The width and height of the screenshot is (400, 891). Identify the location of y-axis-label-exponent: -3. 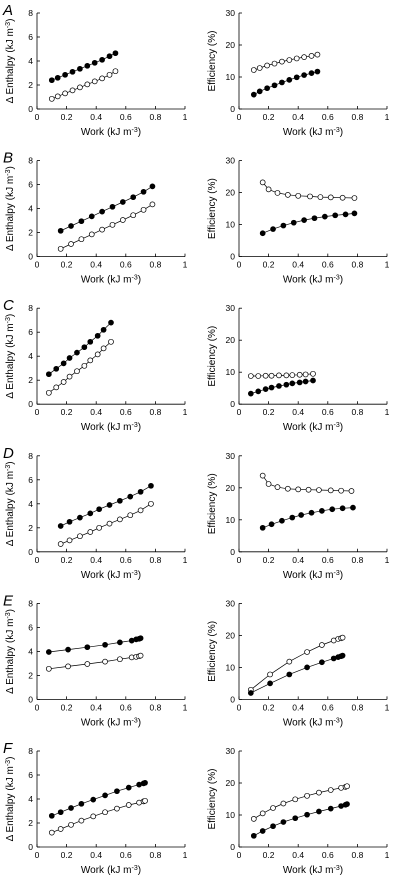
(8, 172).